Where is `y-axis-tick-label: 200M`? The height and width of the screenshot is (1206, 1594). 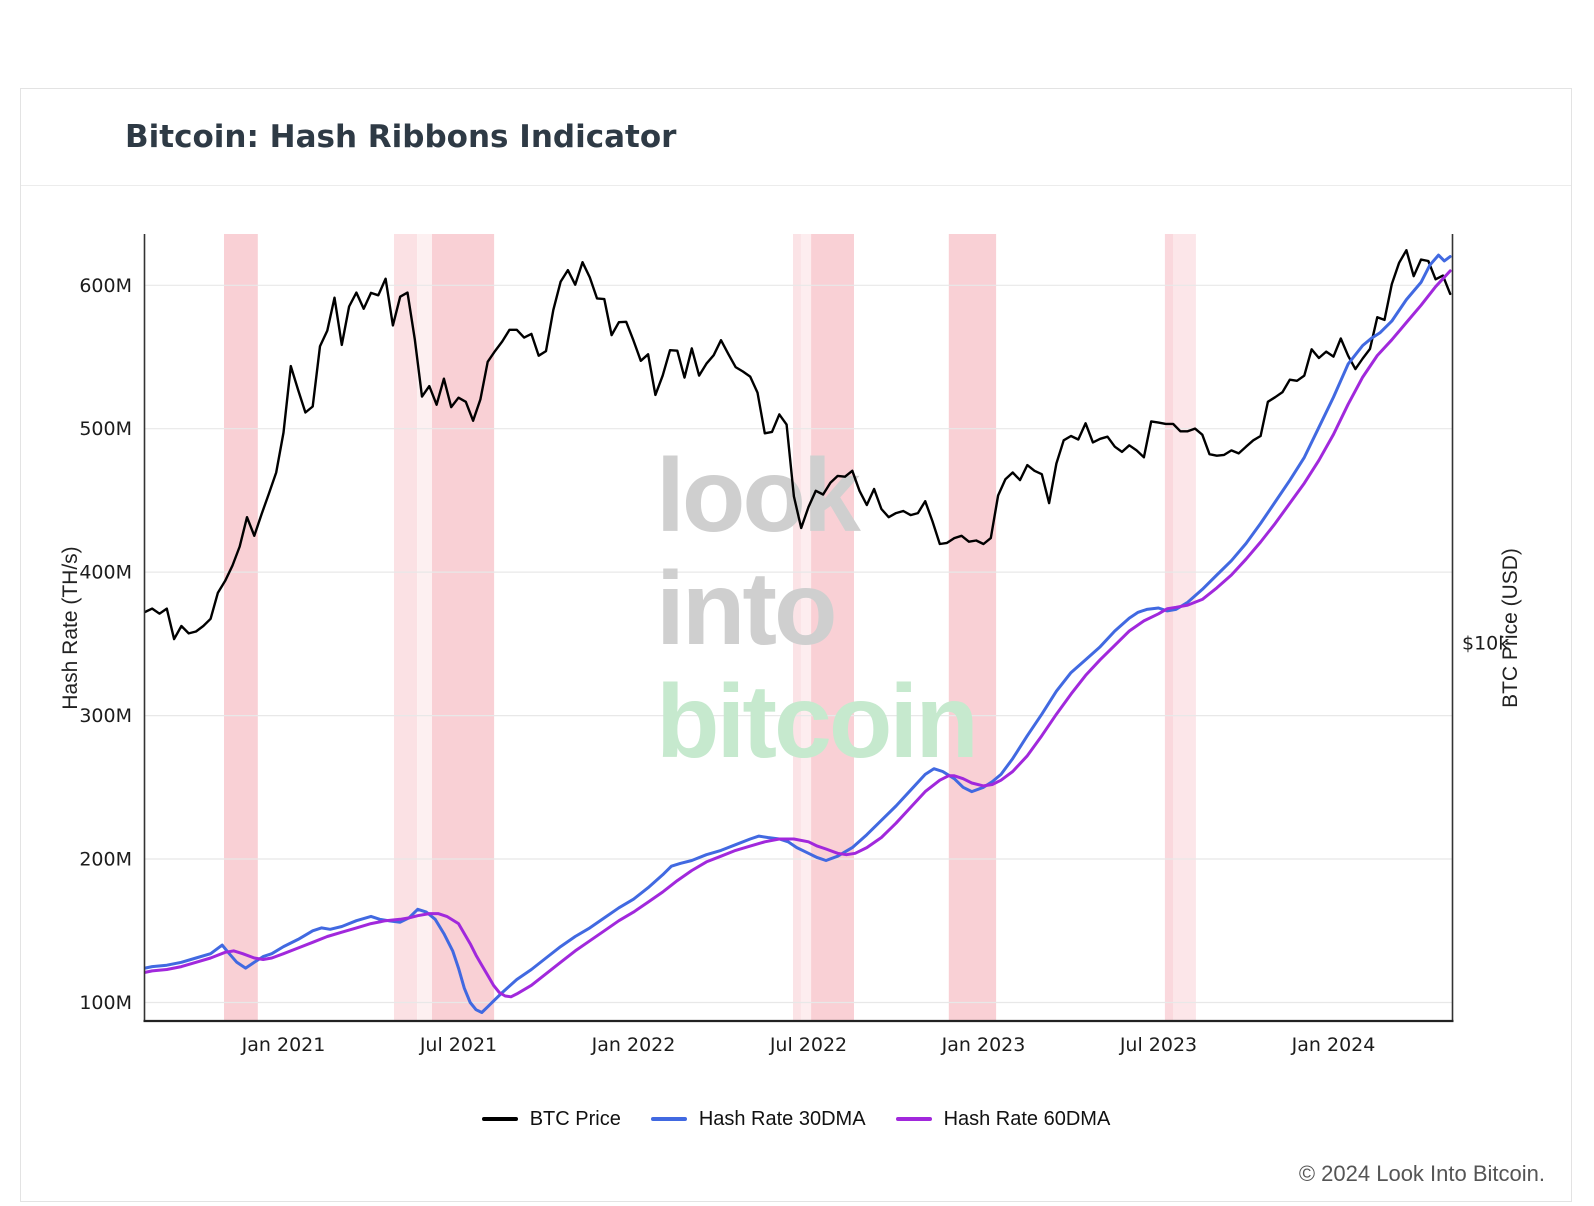
y-axis-tick-label: 200M is located at coordinates (105, 860).